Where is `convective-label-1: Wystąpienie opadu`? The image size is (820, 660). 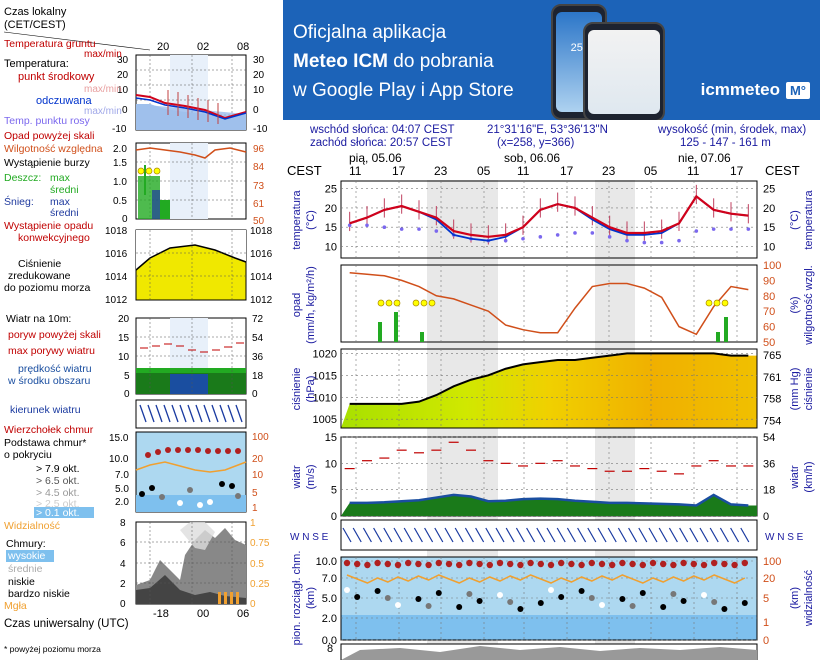 convective-label-1: Wystąpienie opadu is located at coordinates (48, 226).